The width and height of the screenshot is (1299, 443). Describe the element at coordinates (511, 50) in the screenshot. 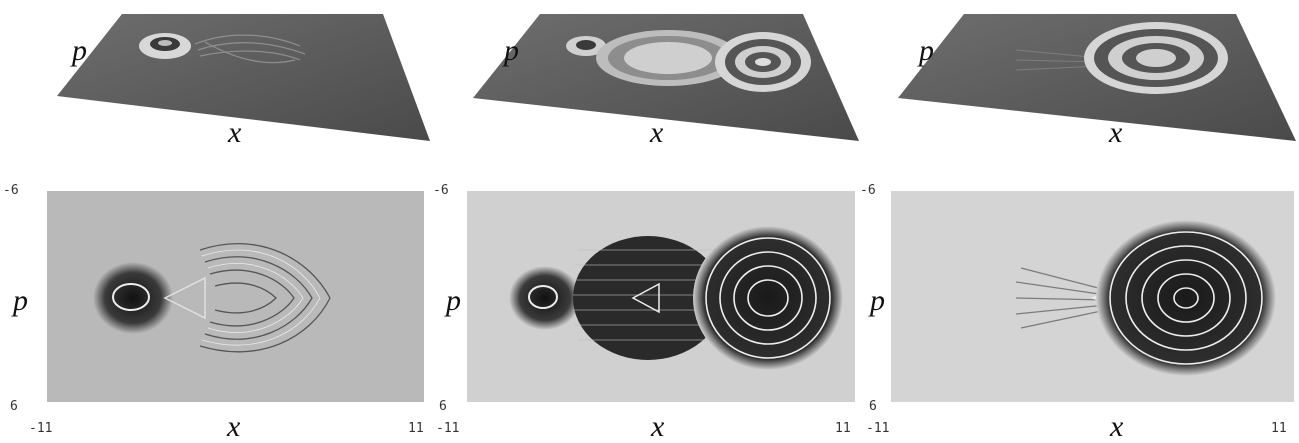

I see `surface-2-p-label: p` at that location.